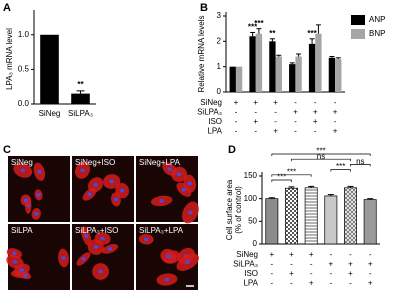  I want to click on x-tick-label: SiLPA₃, so click(80, 113).